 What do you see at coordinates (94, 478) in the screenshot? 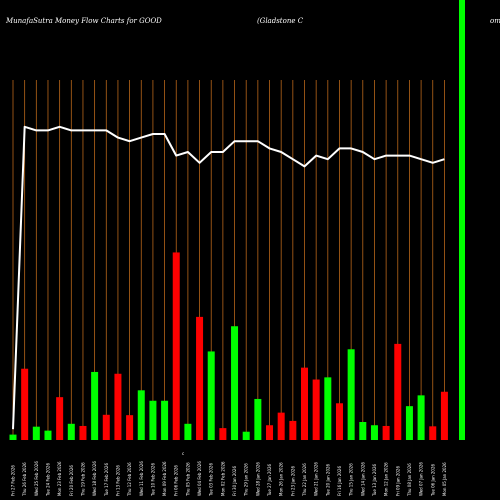
I see `date-tick-label: Wed 18 Feb 2026` at bounding box center [94, 478].